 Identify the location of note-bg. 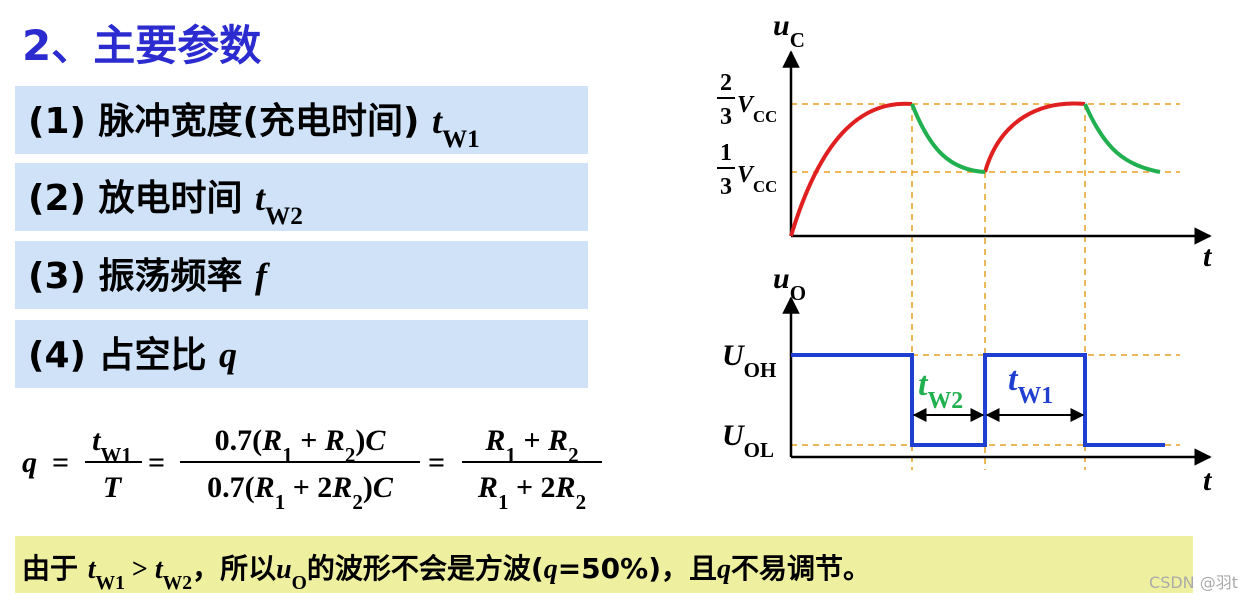
(604, 564).